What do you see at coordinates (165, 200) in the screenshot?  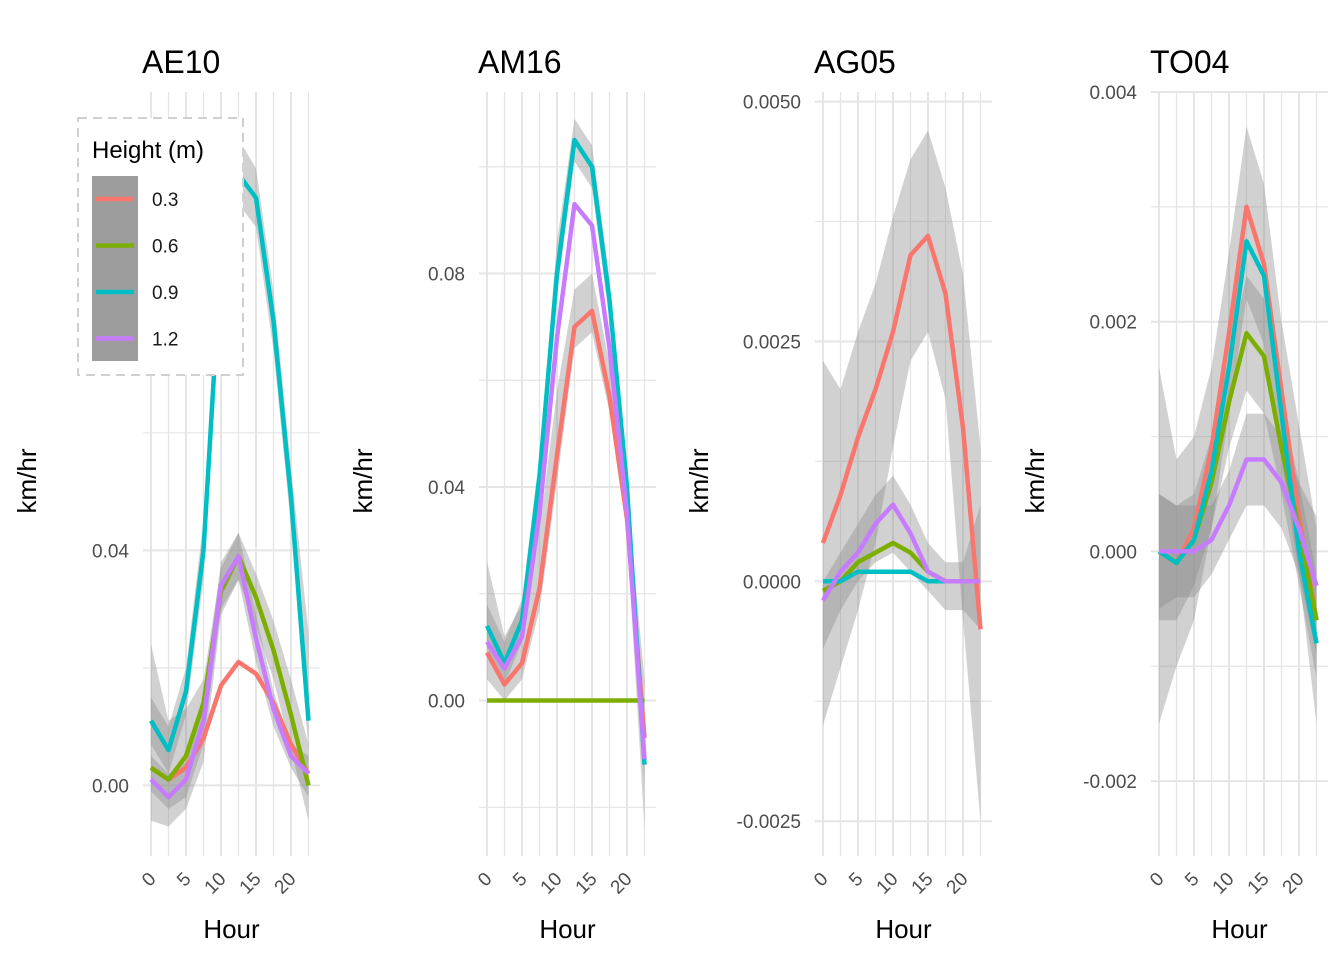 I see `legend-label: 0.3` at bounding box center [165, 200].